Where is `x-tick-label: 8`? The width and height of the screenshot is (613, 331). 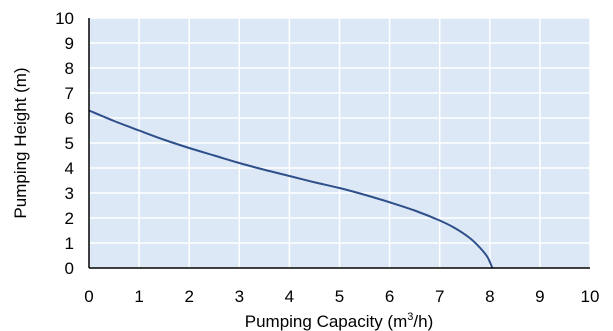 x-tick-label: 8 is located at coordinates (489, 296).